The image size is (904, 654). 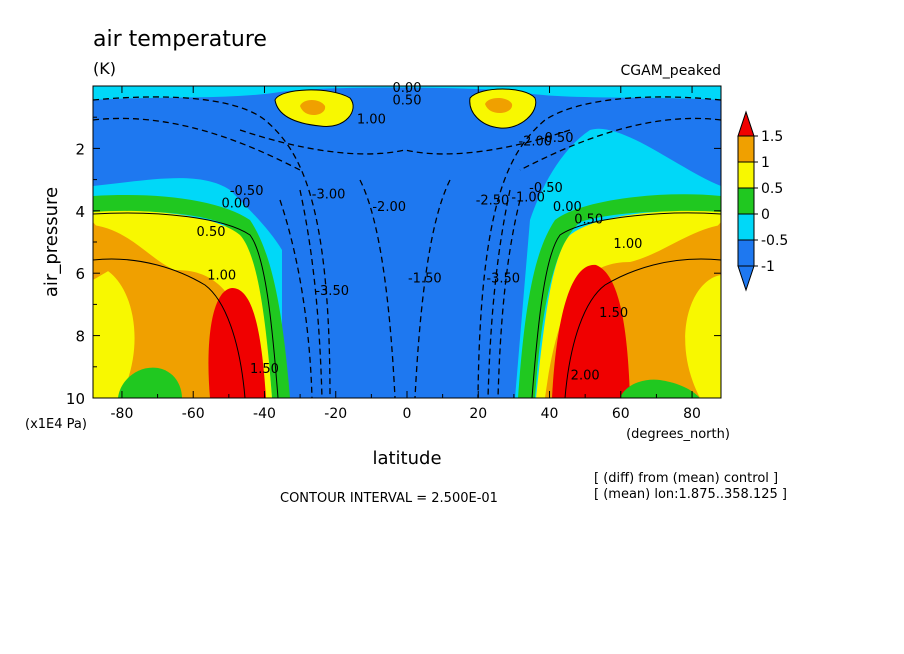 What do you see at coordinates (80, 212) in the screenshot?
I see `y-tick-label: 4` at bounding box center [80, 212].